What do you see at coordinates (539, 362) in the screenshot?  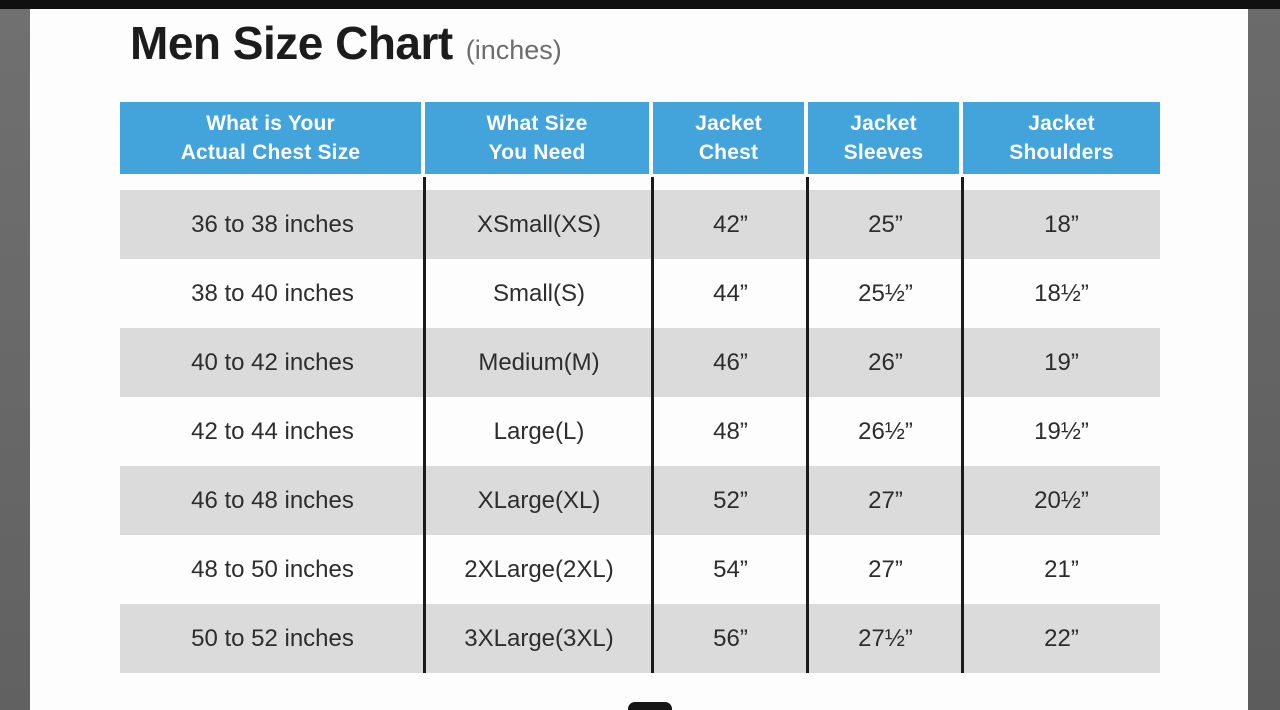 I see `cell-size-name: Medium(M)` at bounding box center [539, 362].